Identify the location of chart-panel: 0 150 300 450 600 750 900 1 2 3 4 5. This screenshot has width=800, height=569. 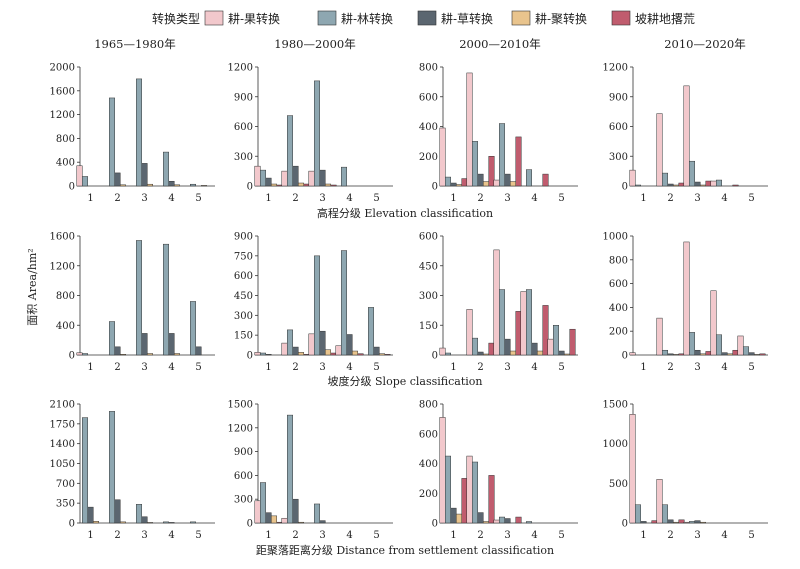
(313, 302).